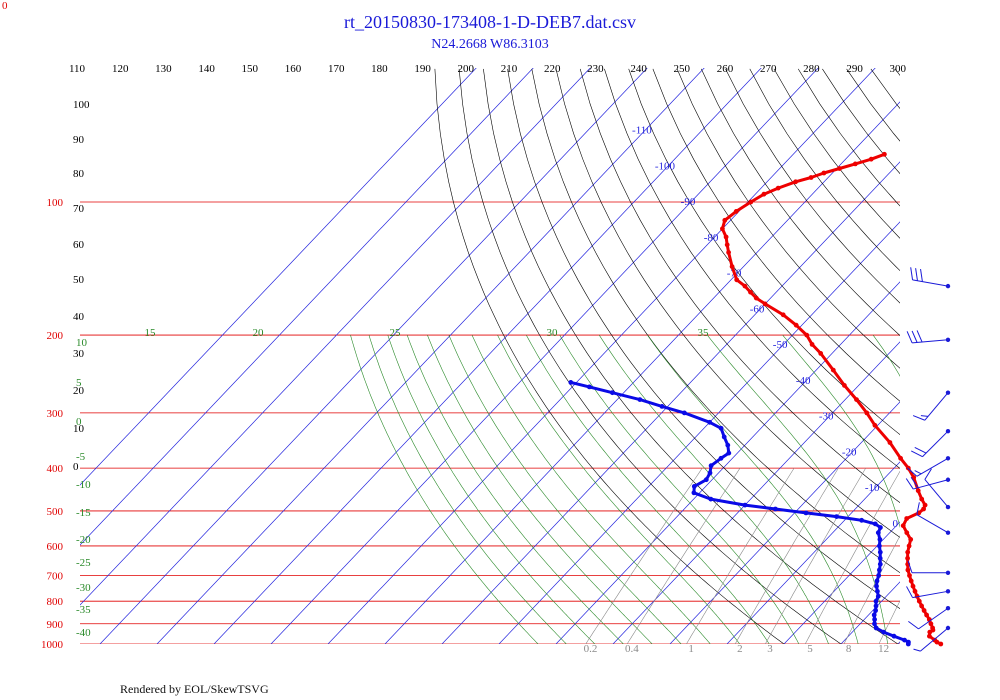 The width and height of the screenshot is (1000, 700). Describe the element at coordinates (803, 381) in the screenshot. I see `isotherm-label: -40` at that location.